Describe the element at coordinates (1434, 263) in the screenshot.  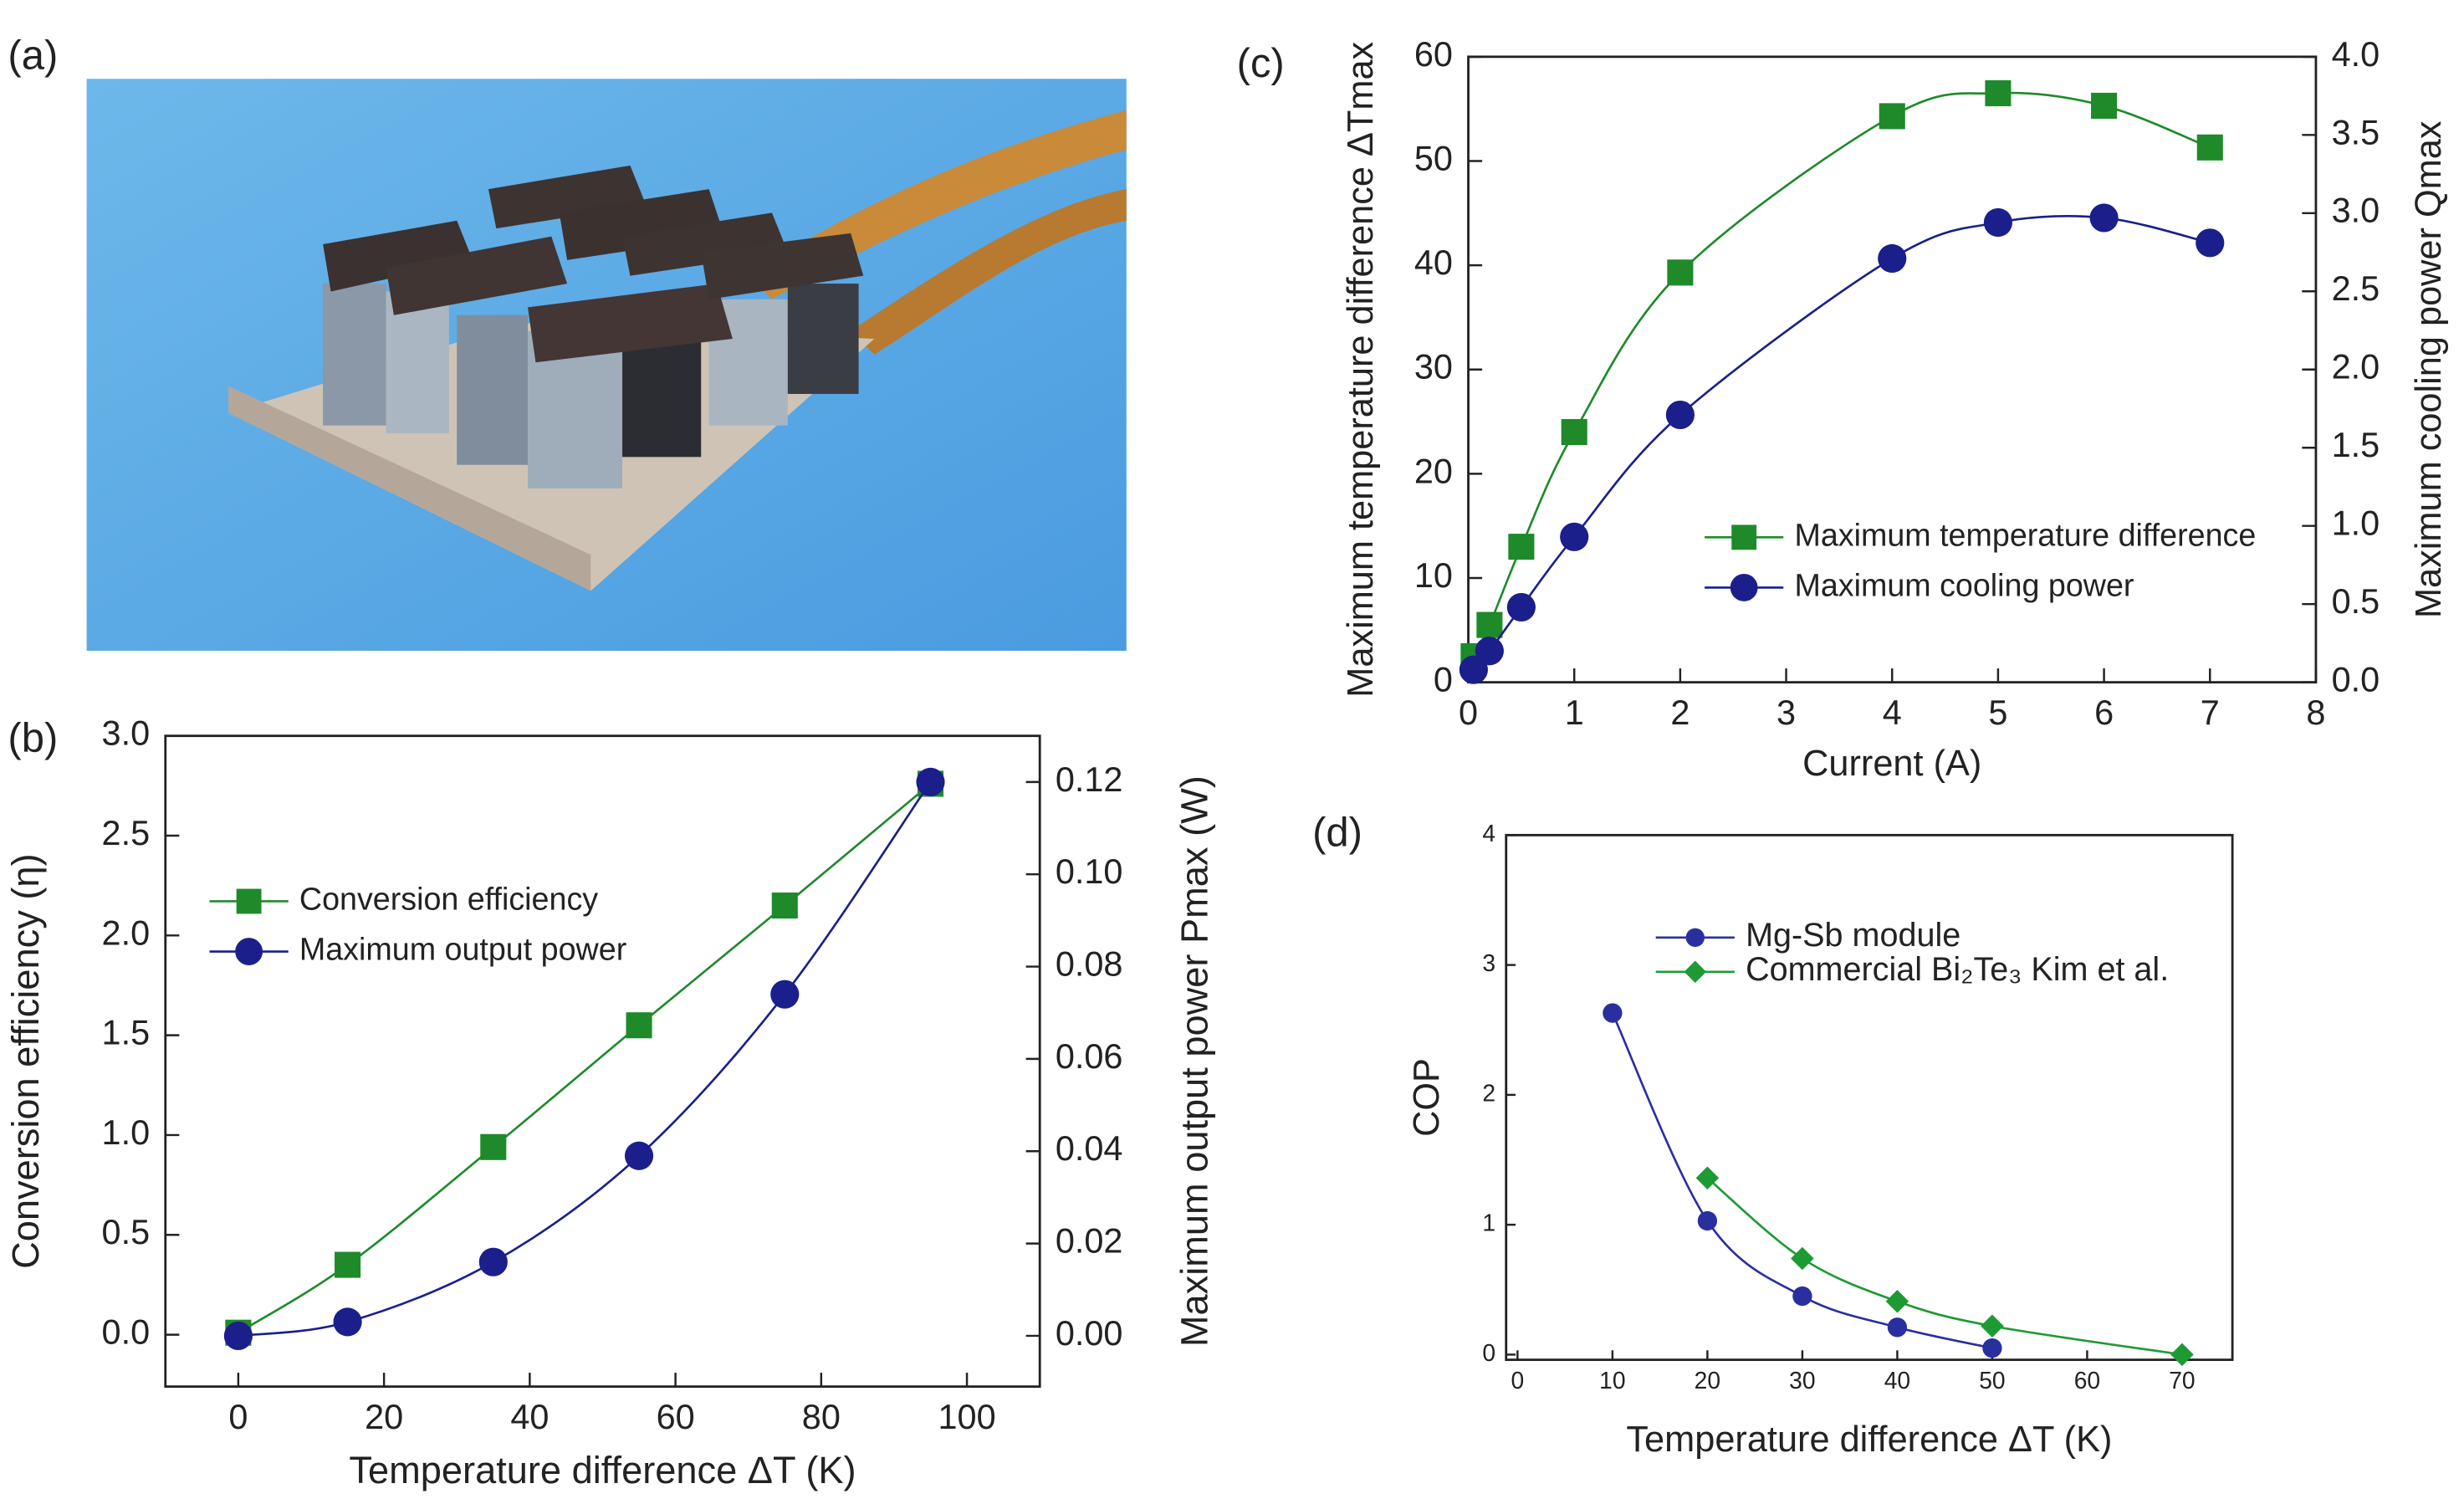
I see `y-tick-label: 40` at that location.